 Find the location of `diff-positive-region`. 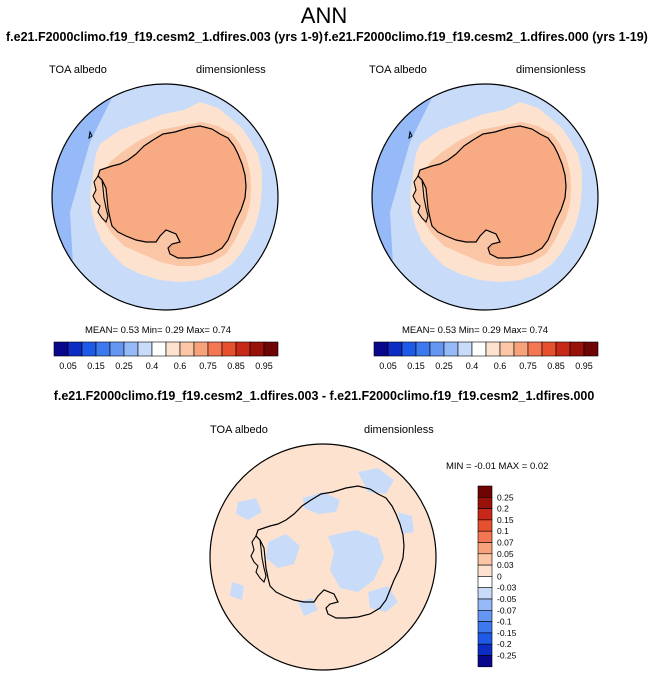

diff-positive-region is located at coordinates (323, 557).